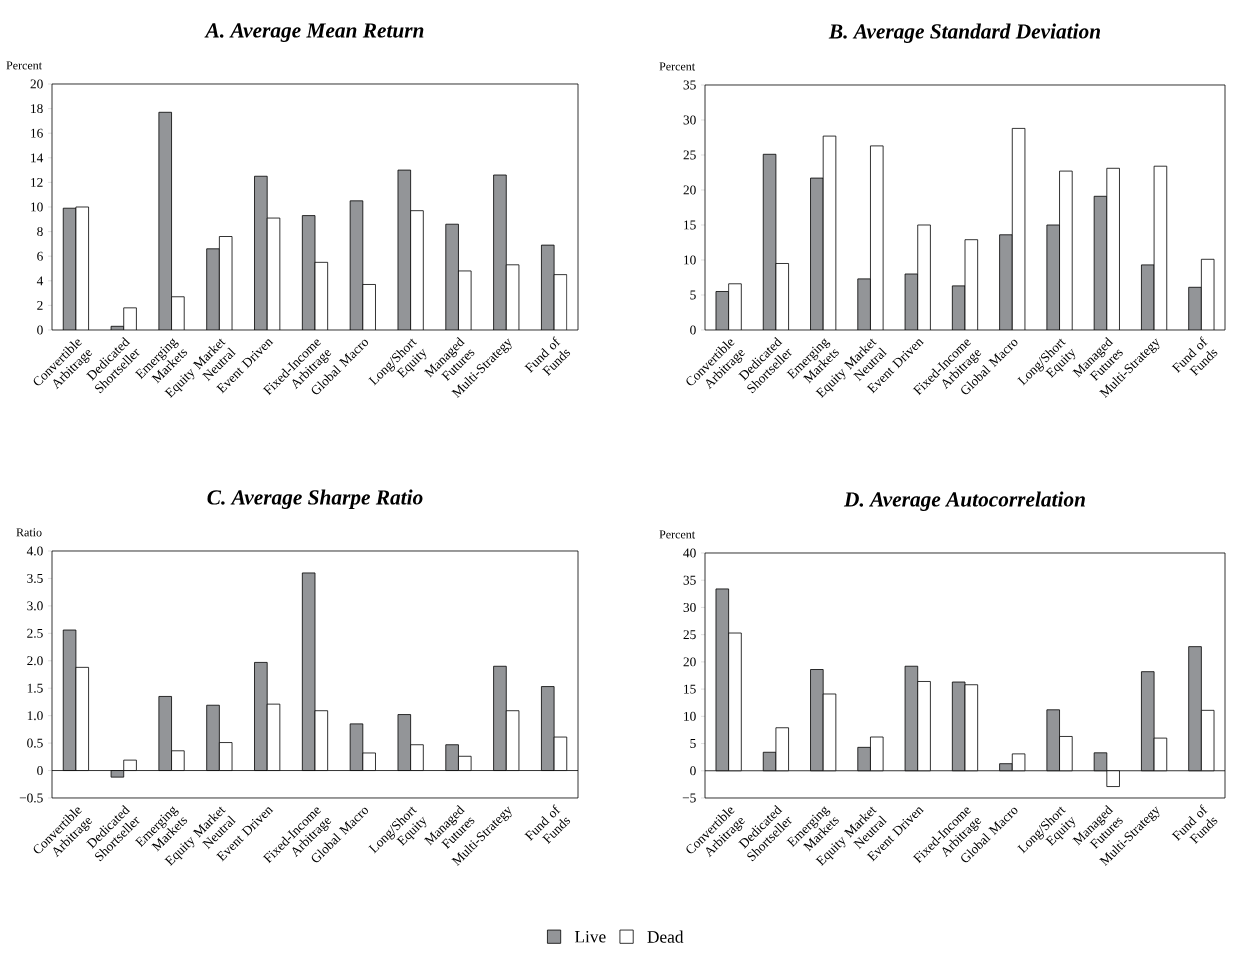 The height and width of the screenshot is (953, 1233). What do you see at coordinates (35, 688) in the screenshot?
I see `y-tick-label: 1.5` at bounding box center [35, 688].